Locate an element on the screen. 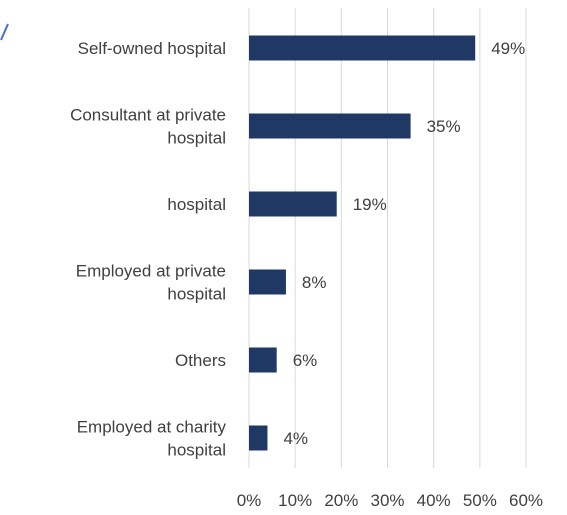 The image size is (567, 515). category-label-line: Self-owned hospital is located at coordinates (152, 48).